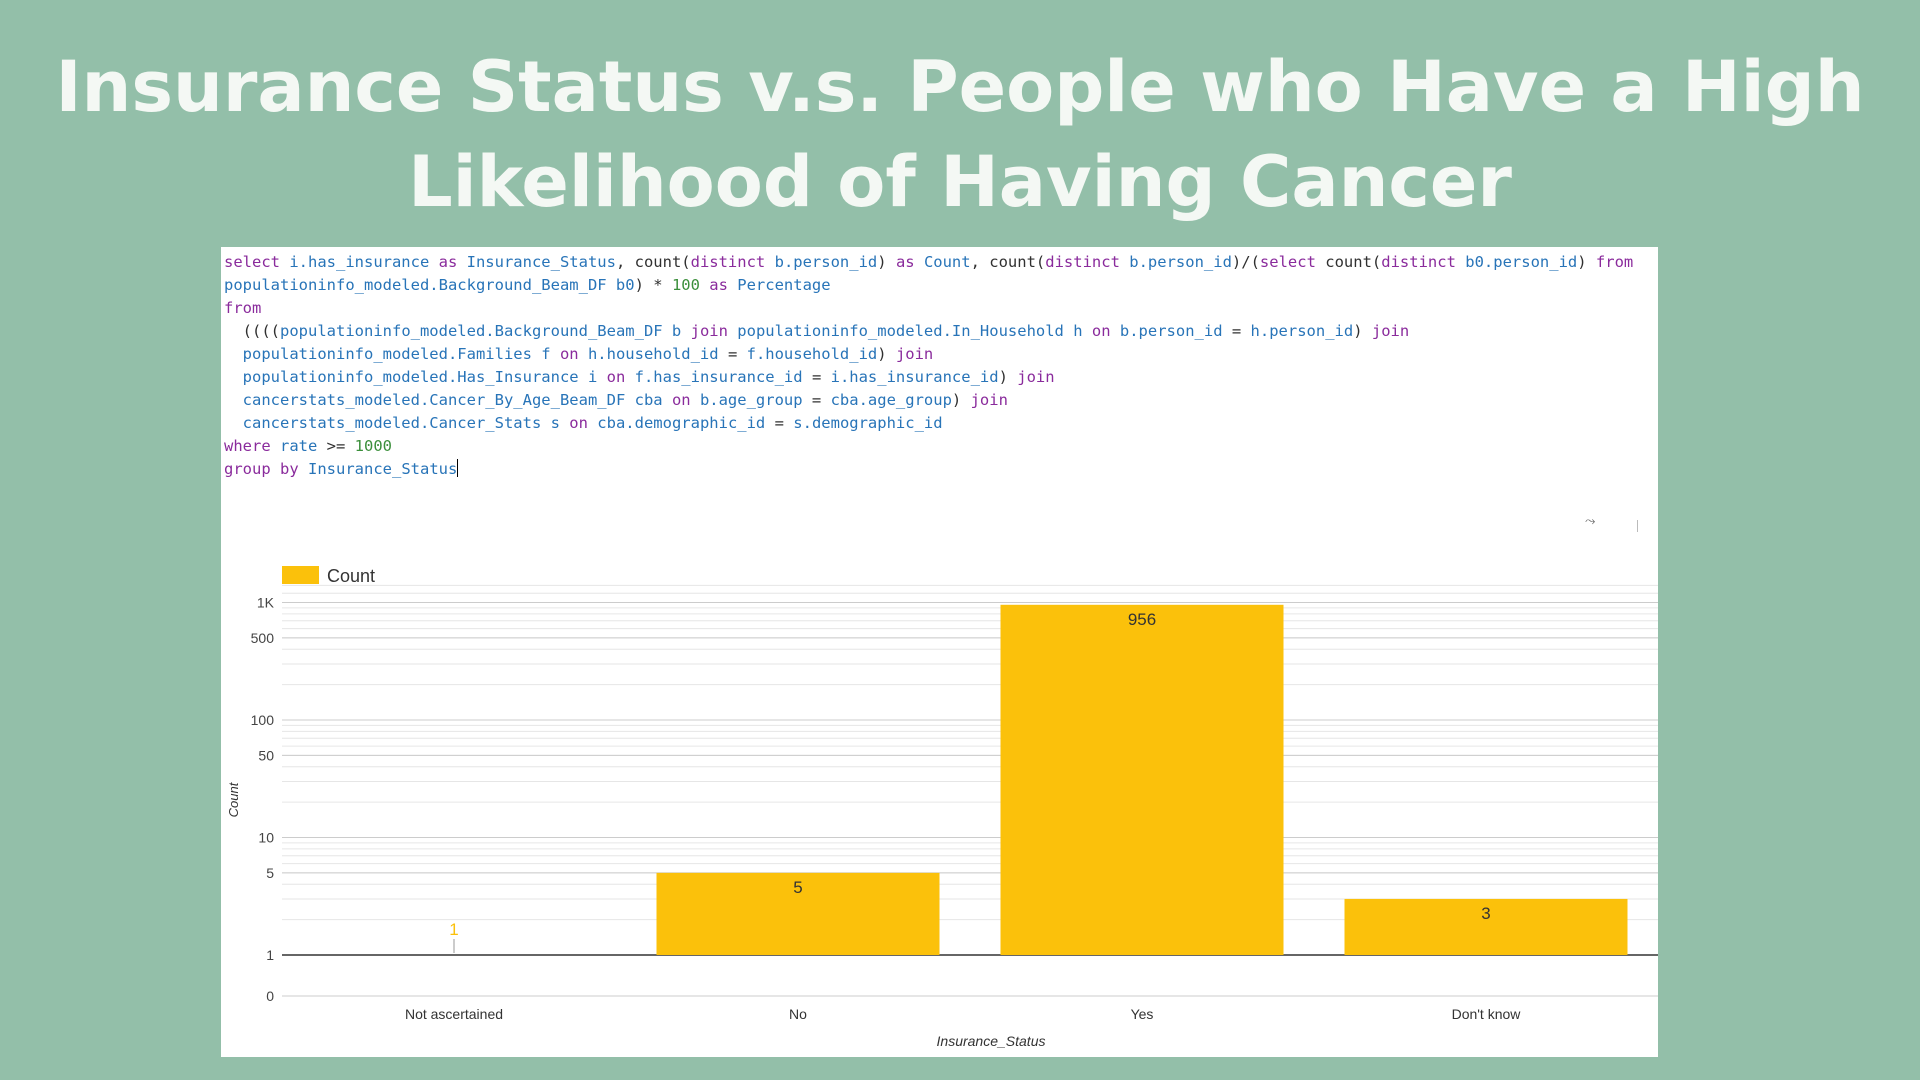  What do you see at coordinates (690, 285) in the screenshot?
I see `sql-token: 100` at bounding box center [690, 285].